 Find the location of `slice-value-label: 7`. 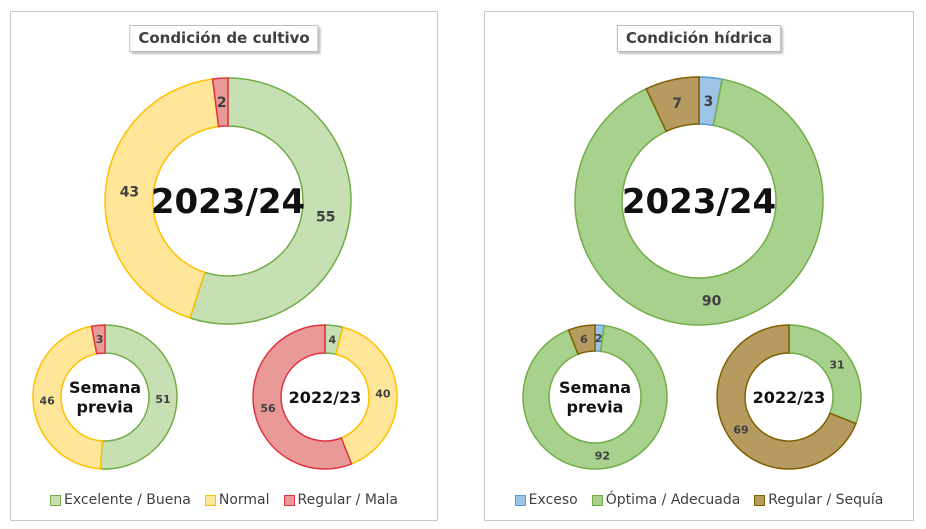

slice-value-label: 7 is located at coordinates (677, 104).